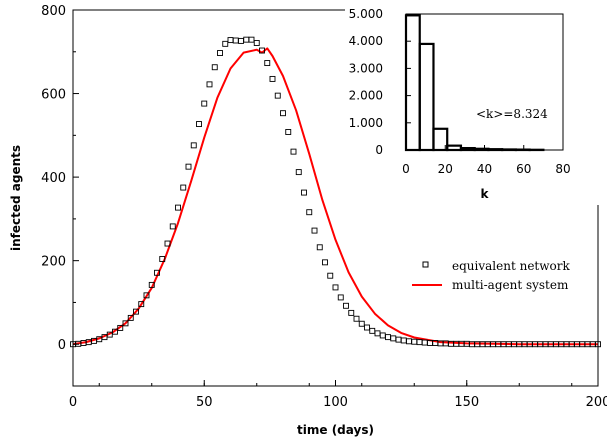 The width and height of the screenshot is (607, 439). Describe the element at coordinates (366, 123) in the screenshot. I see `inset-y-tick-label: 1.000` at that location.